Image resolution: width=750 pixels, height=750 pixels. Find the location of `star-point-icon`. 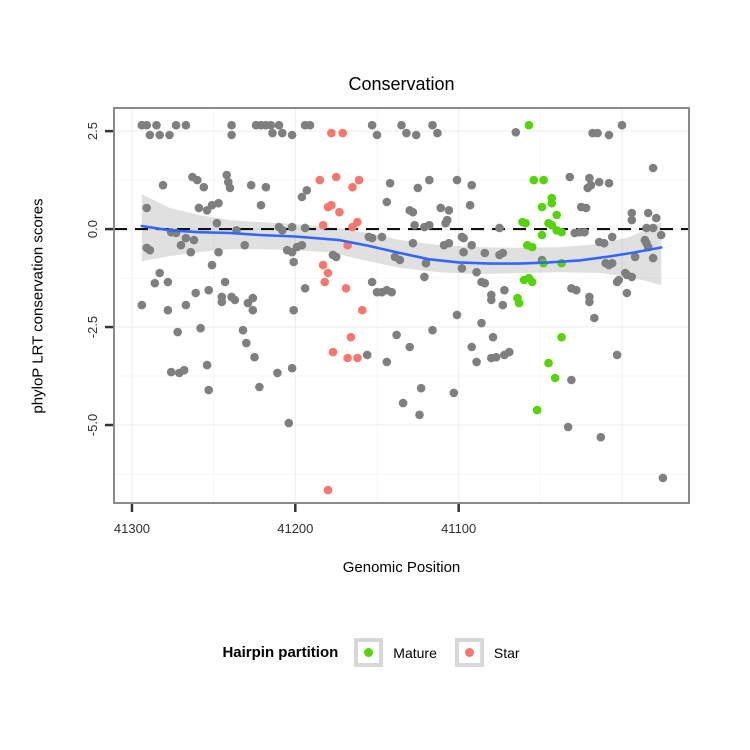

star-point-icon is located at coordinates (469, 652).